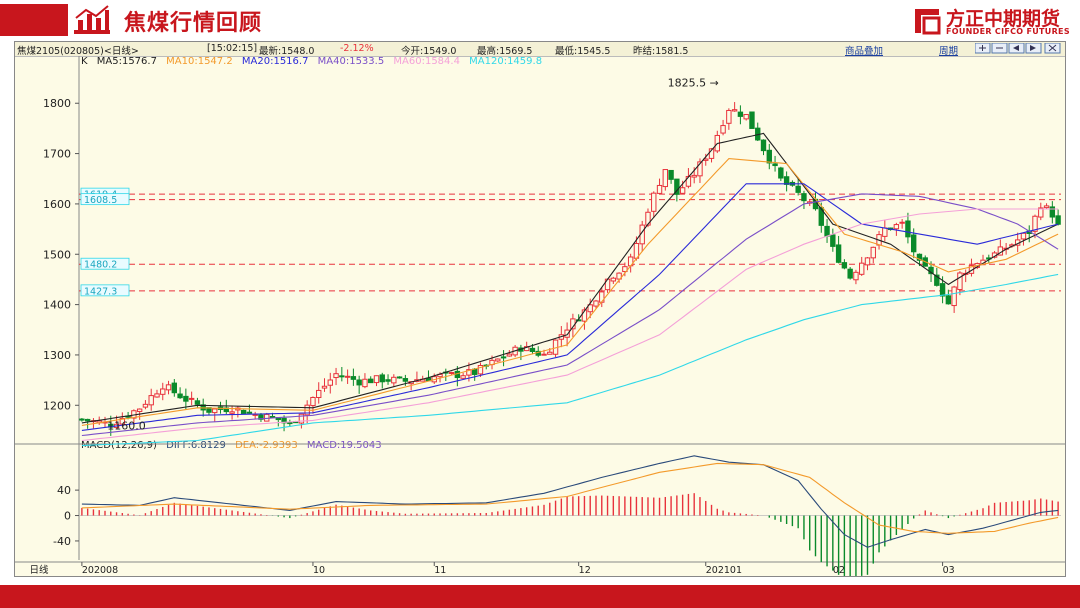 Image resolution: width=1080 pixels, height=608 pixels. Describe the element at coordinates (266, 445) in the screenshot. I see `macd-dea: DEA:-2.9393` at that location.